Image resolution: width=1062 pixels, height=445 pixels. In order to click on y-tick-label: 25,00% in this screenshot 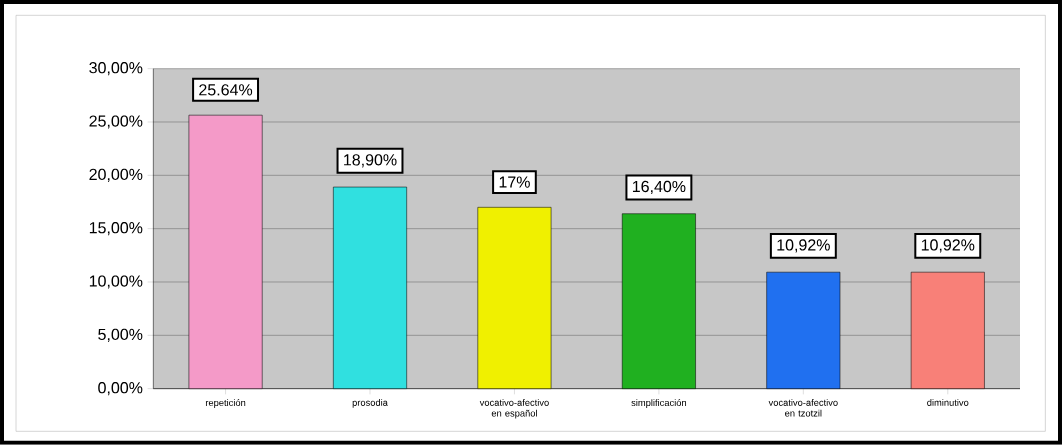, I will do `click(116, 122)`.